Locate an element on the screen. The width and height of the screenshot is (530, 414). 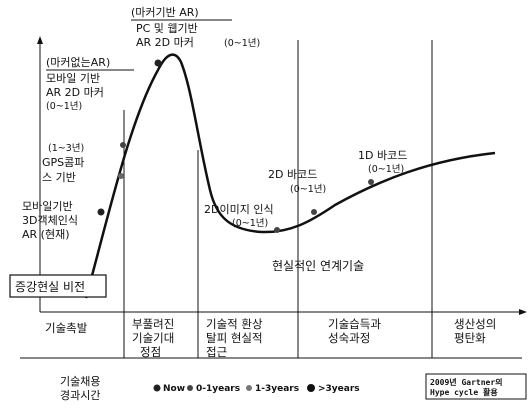
gps-line1: GPS콤파 is located at coordinates (63, 162).